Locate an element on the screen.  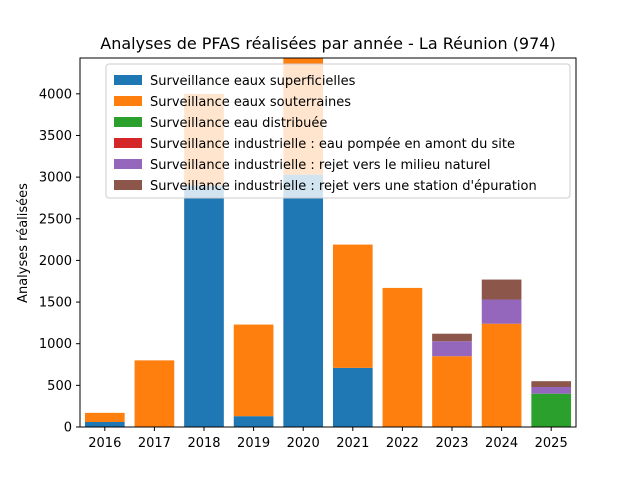
y-tick-label: 4000 is located at coordinates (55, 94).